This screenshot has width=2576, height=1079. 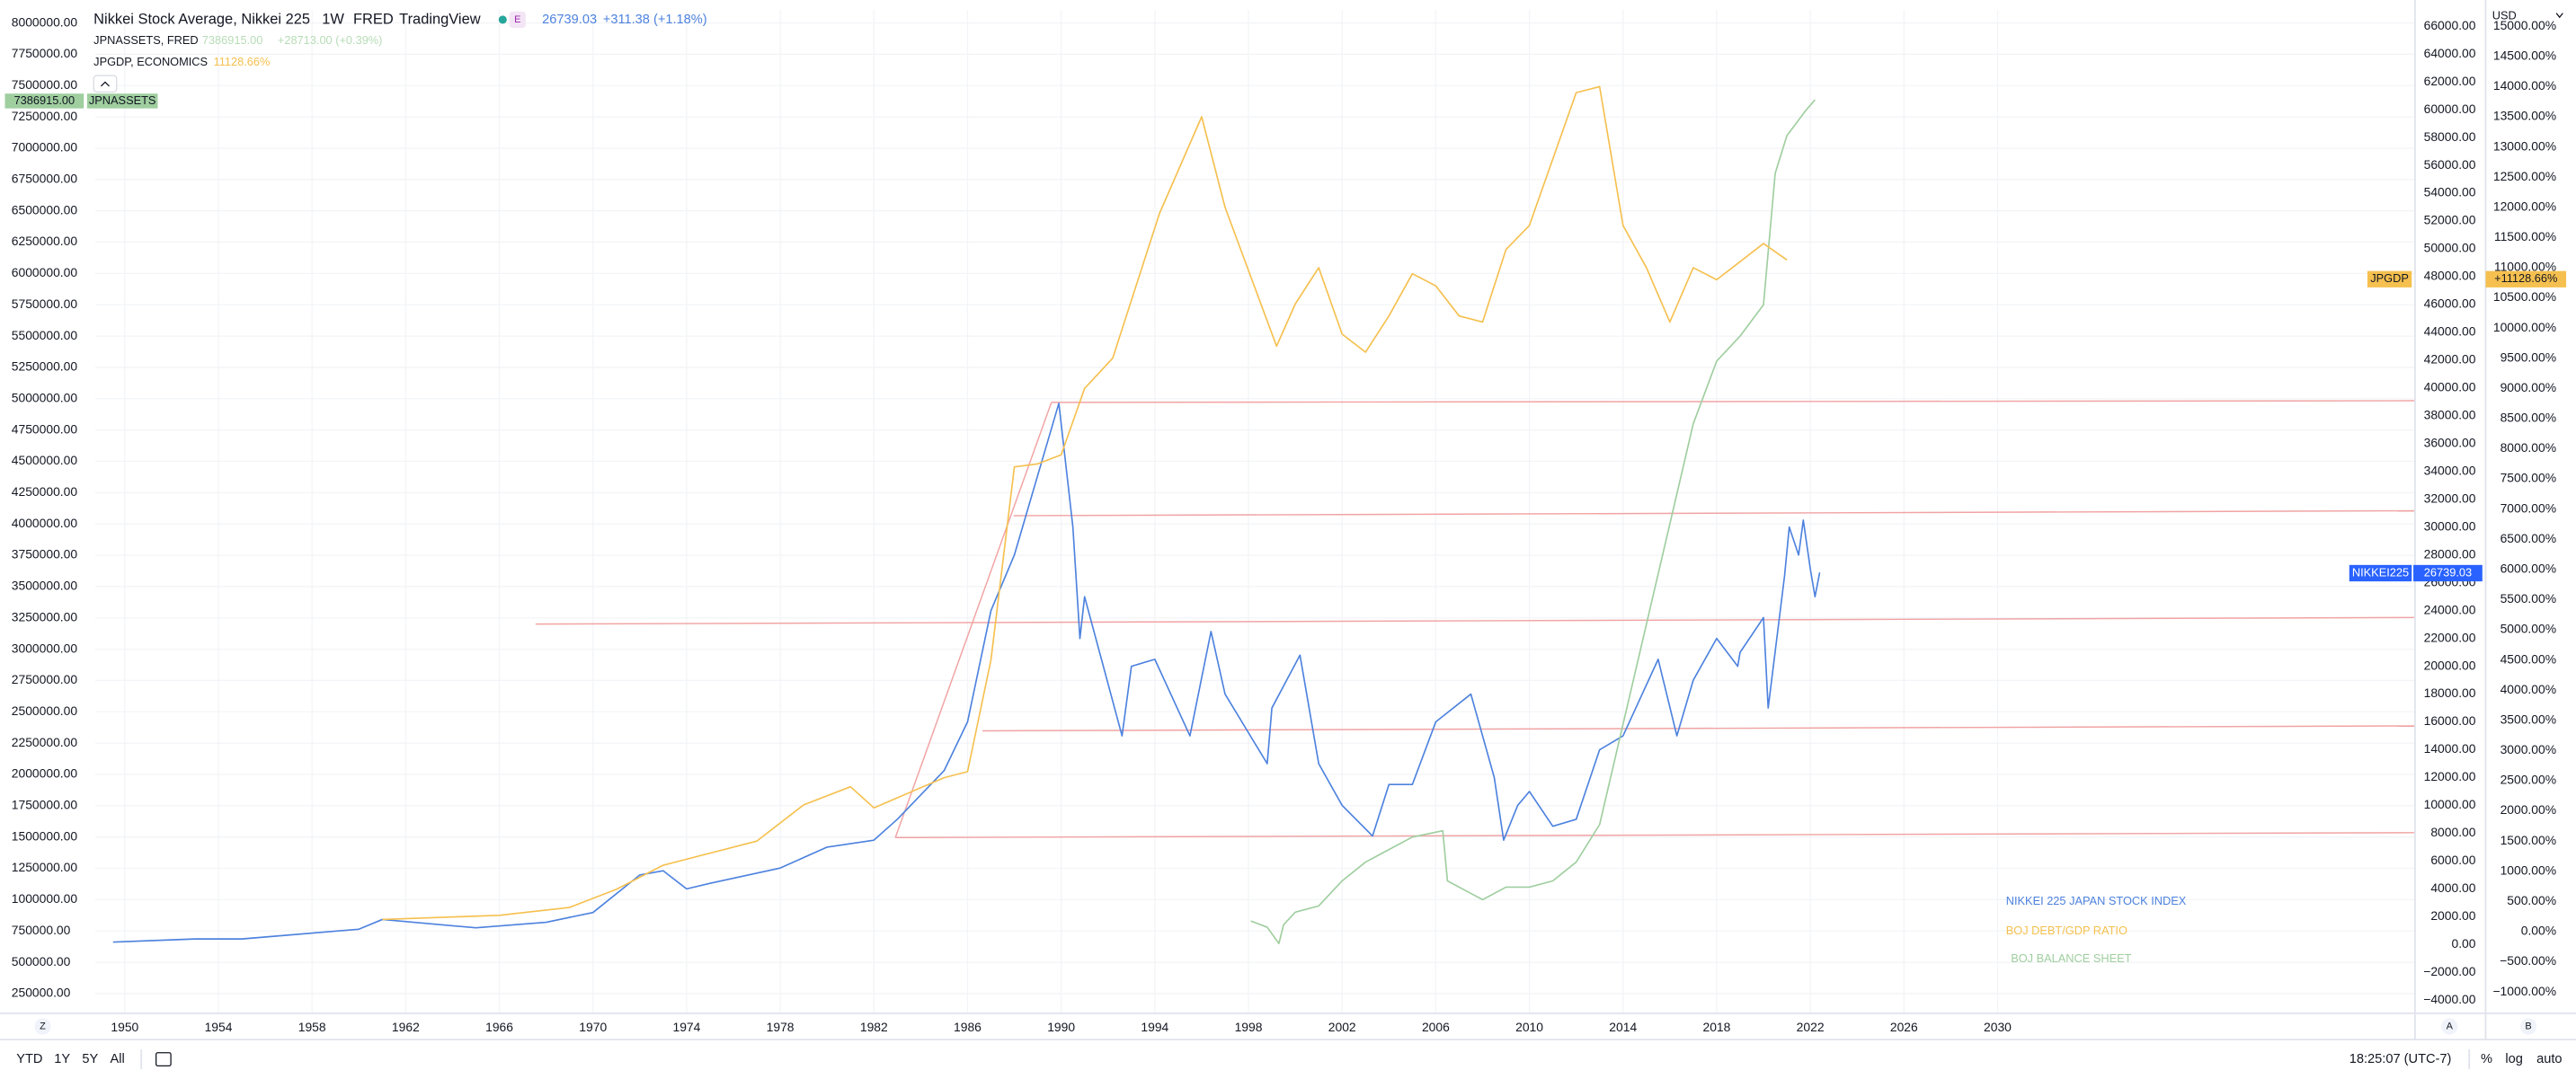 What do you see at coordinates (1249, 1027) in the screenshot?
I see `x-tick-label: 1998` at bounding box center [1249, 1027].